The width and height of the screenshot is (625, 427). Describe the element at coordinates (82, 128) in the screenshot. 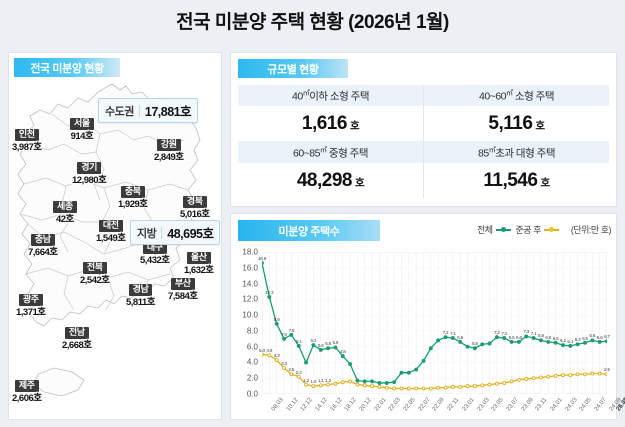

I see `region-seoul: 서울 914호` at that location.